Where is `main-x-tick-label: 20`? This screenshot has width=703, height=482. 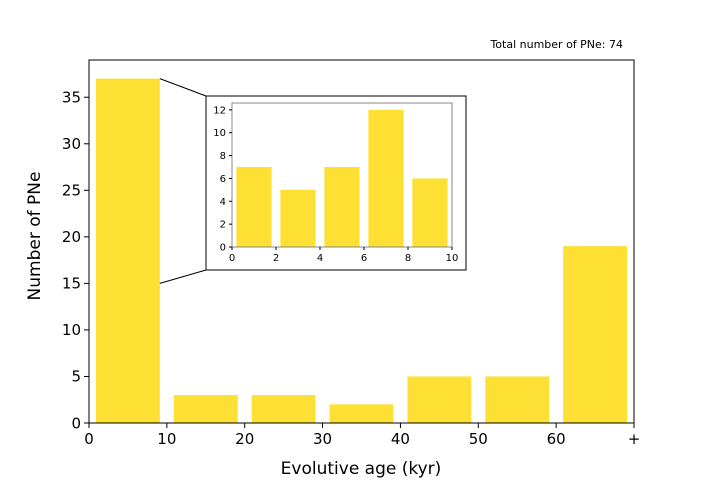 main-x-tick-label: 20 is located at coordinates (244, 439).